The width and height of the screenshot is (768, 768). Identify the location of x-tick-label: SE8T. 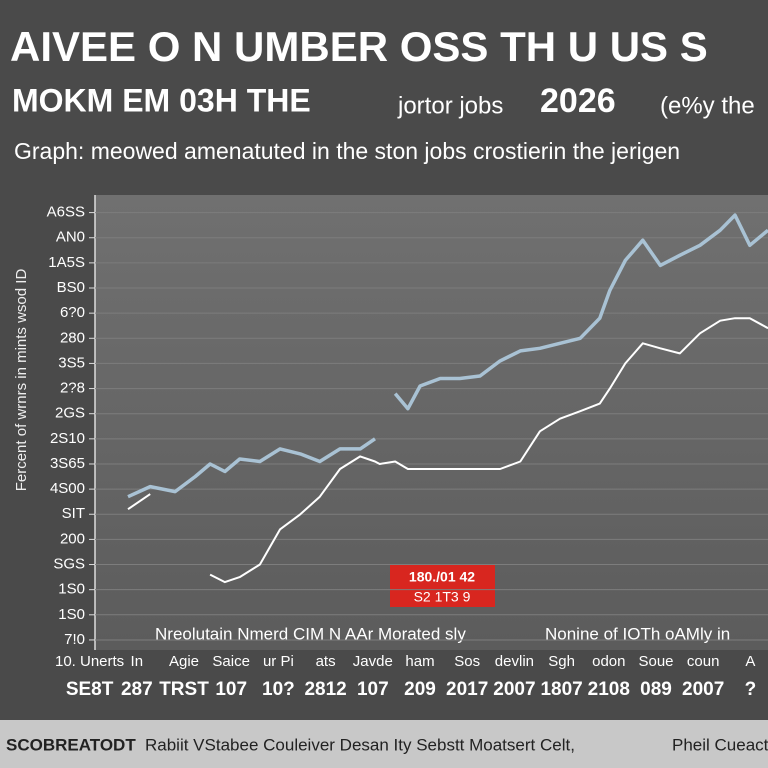
(90, 689).